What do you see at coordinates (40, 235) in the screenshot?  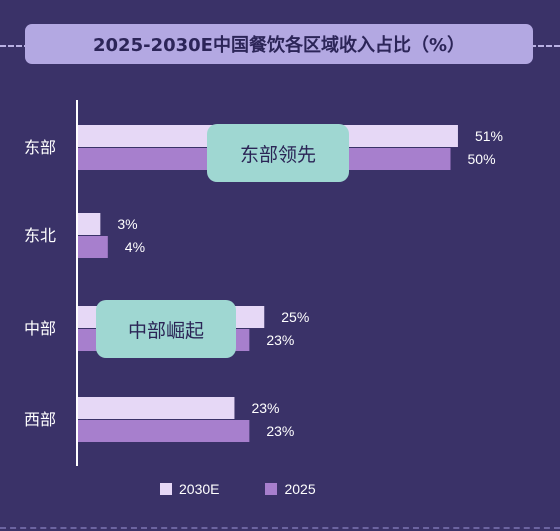 I see `category-label: 东北` at bounding box center [40, 235].